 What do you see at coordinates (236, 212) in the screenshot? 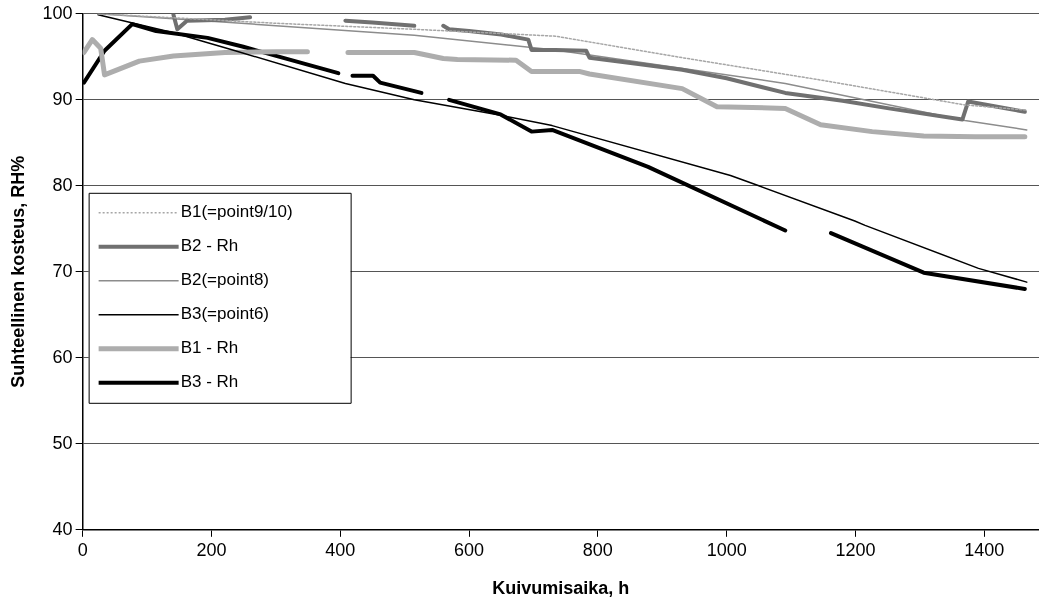
I see `legend-label: B1(=point9/10)` at bounding box center [236, 212].